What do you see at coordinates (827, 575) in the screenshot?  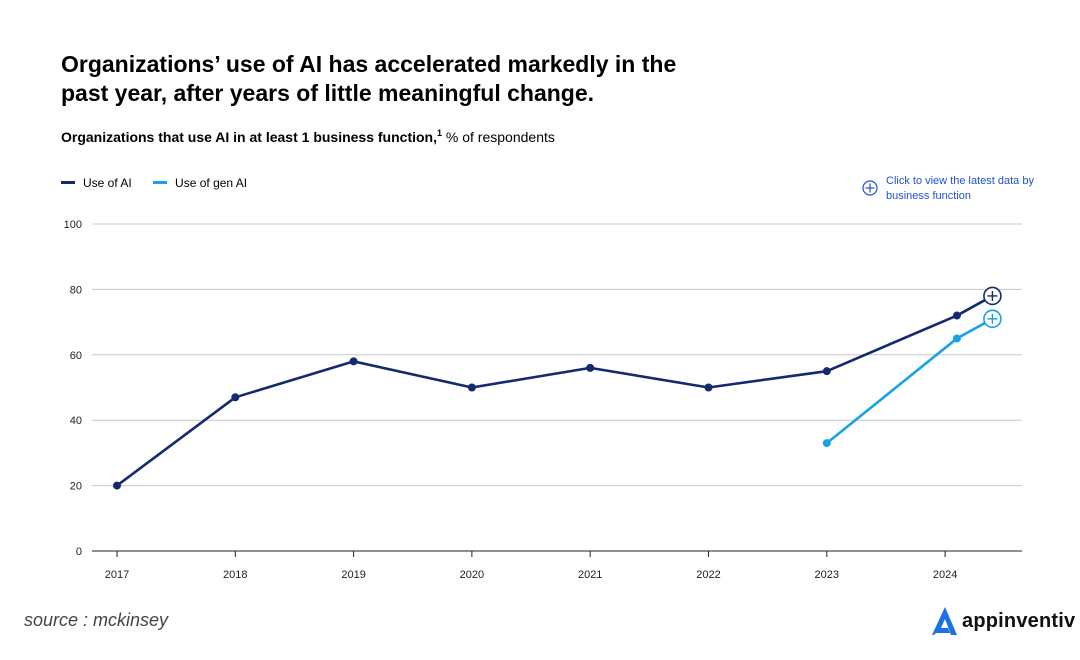 I see `x-tick-label: 2023` at bounding box center [827, 575].